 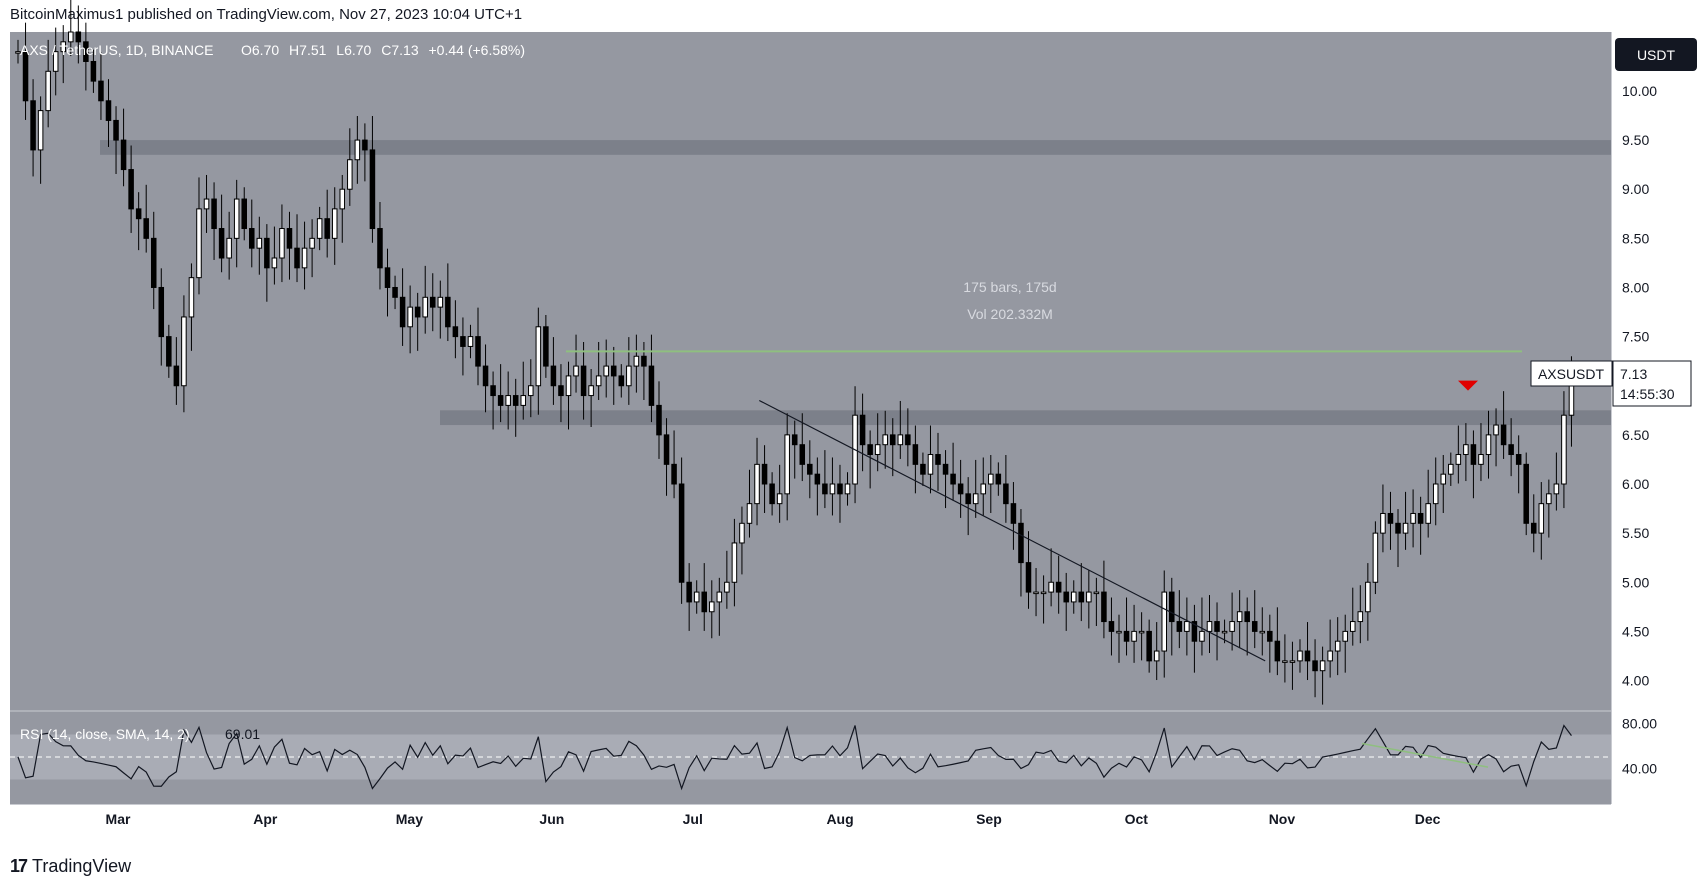 I want to click on time-axis-ticks: Mar Apr May Jun Jul Aug Sep Oct Nov Dec, so click(x=773, y=819).